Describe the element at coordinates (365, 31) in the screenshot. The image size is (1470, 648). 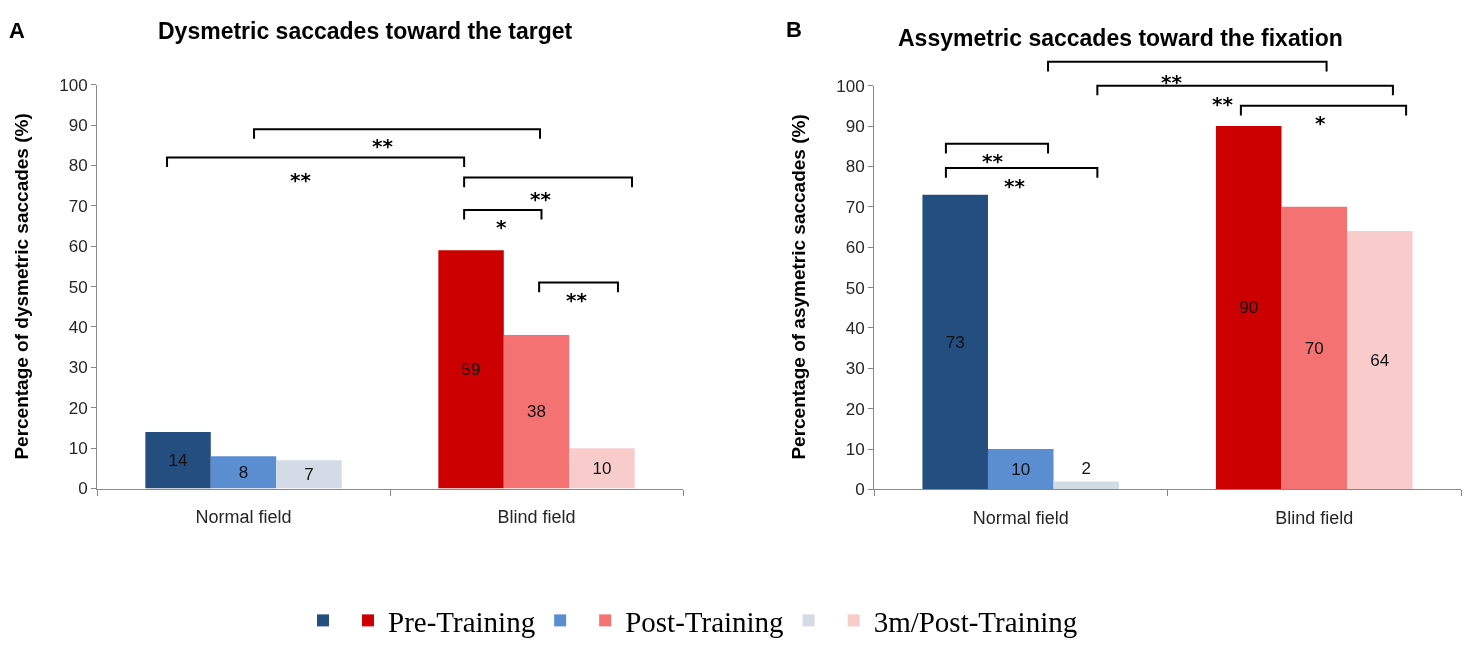
I see `chart-title: Dysmetric saccades toward the target` at that location.